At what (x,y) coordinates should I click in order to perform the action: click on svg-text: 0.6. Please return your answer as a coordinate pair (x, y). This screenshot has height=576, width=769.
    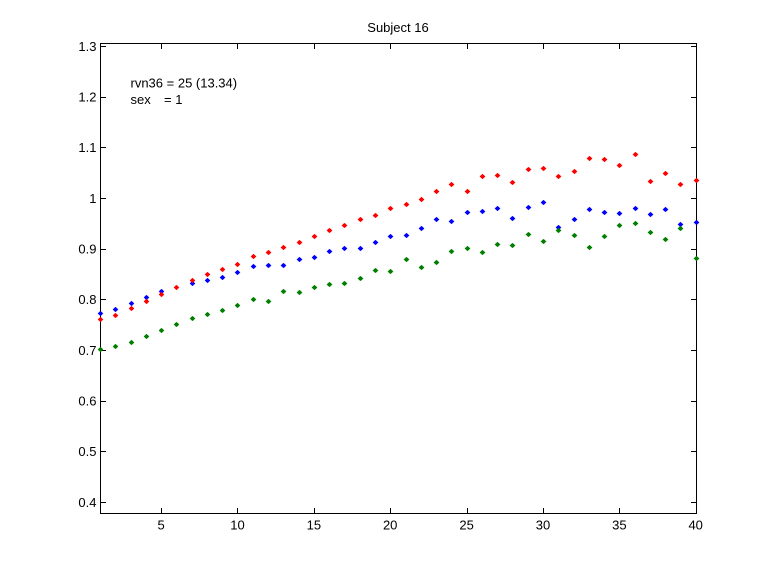
    Looking at the image, I should click on (87, 401).